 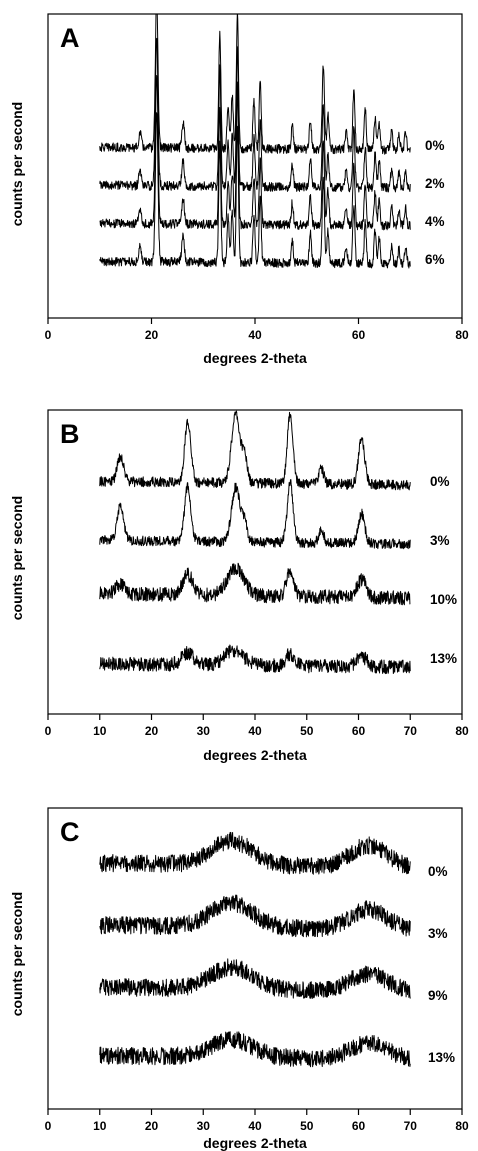 I want to click on series-label: 10%, so click(x=443, y=599).